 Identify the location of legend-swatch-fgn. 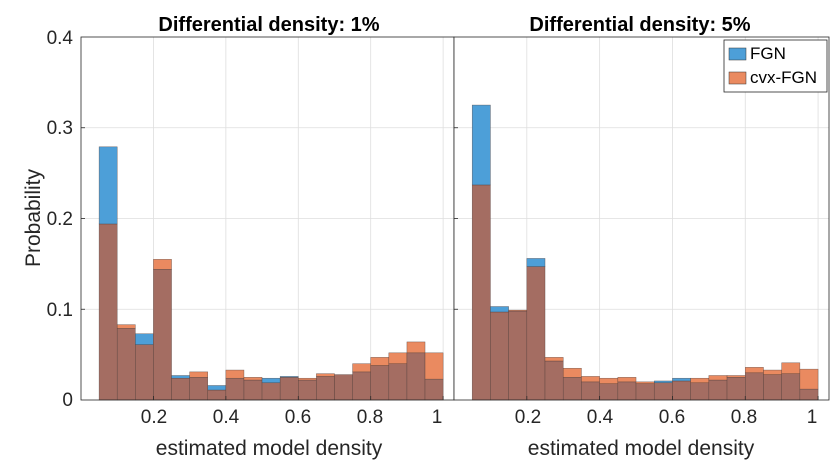
(737, 54).